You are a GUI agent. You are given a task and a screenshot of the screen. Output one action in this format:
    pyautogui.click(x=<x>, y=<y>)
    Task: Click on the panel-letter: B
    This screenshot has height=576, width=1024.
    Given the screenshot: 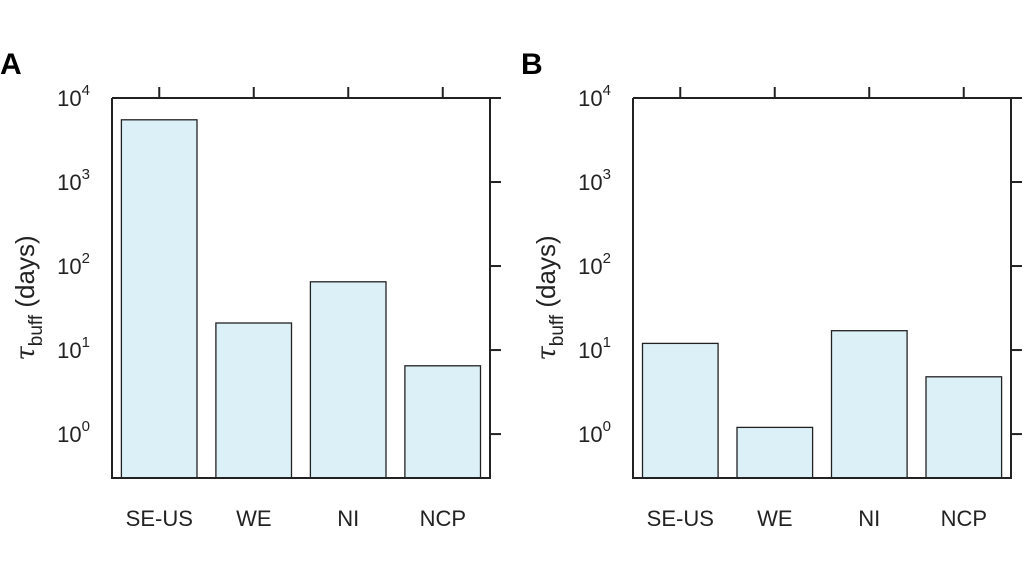 What is the action you would take?
    pyautogui.click(x=532, y=64)
    